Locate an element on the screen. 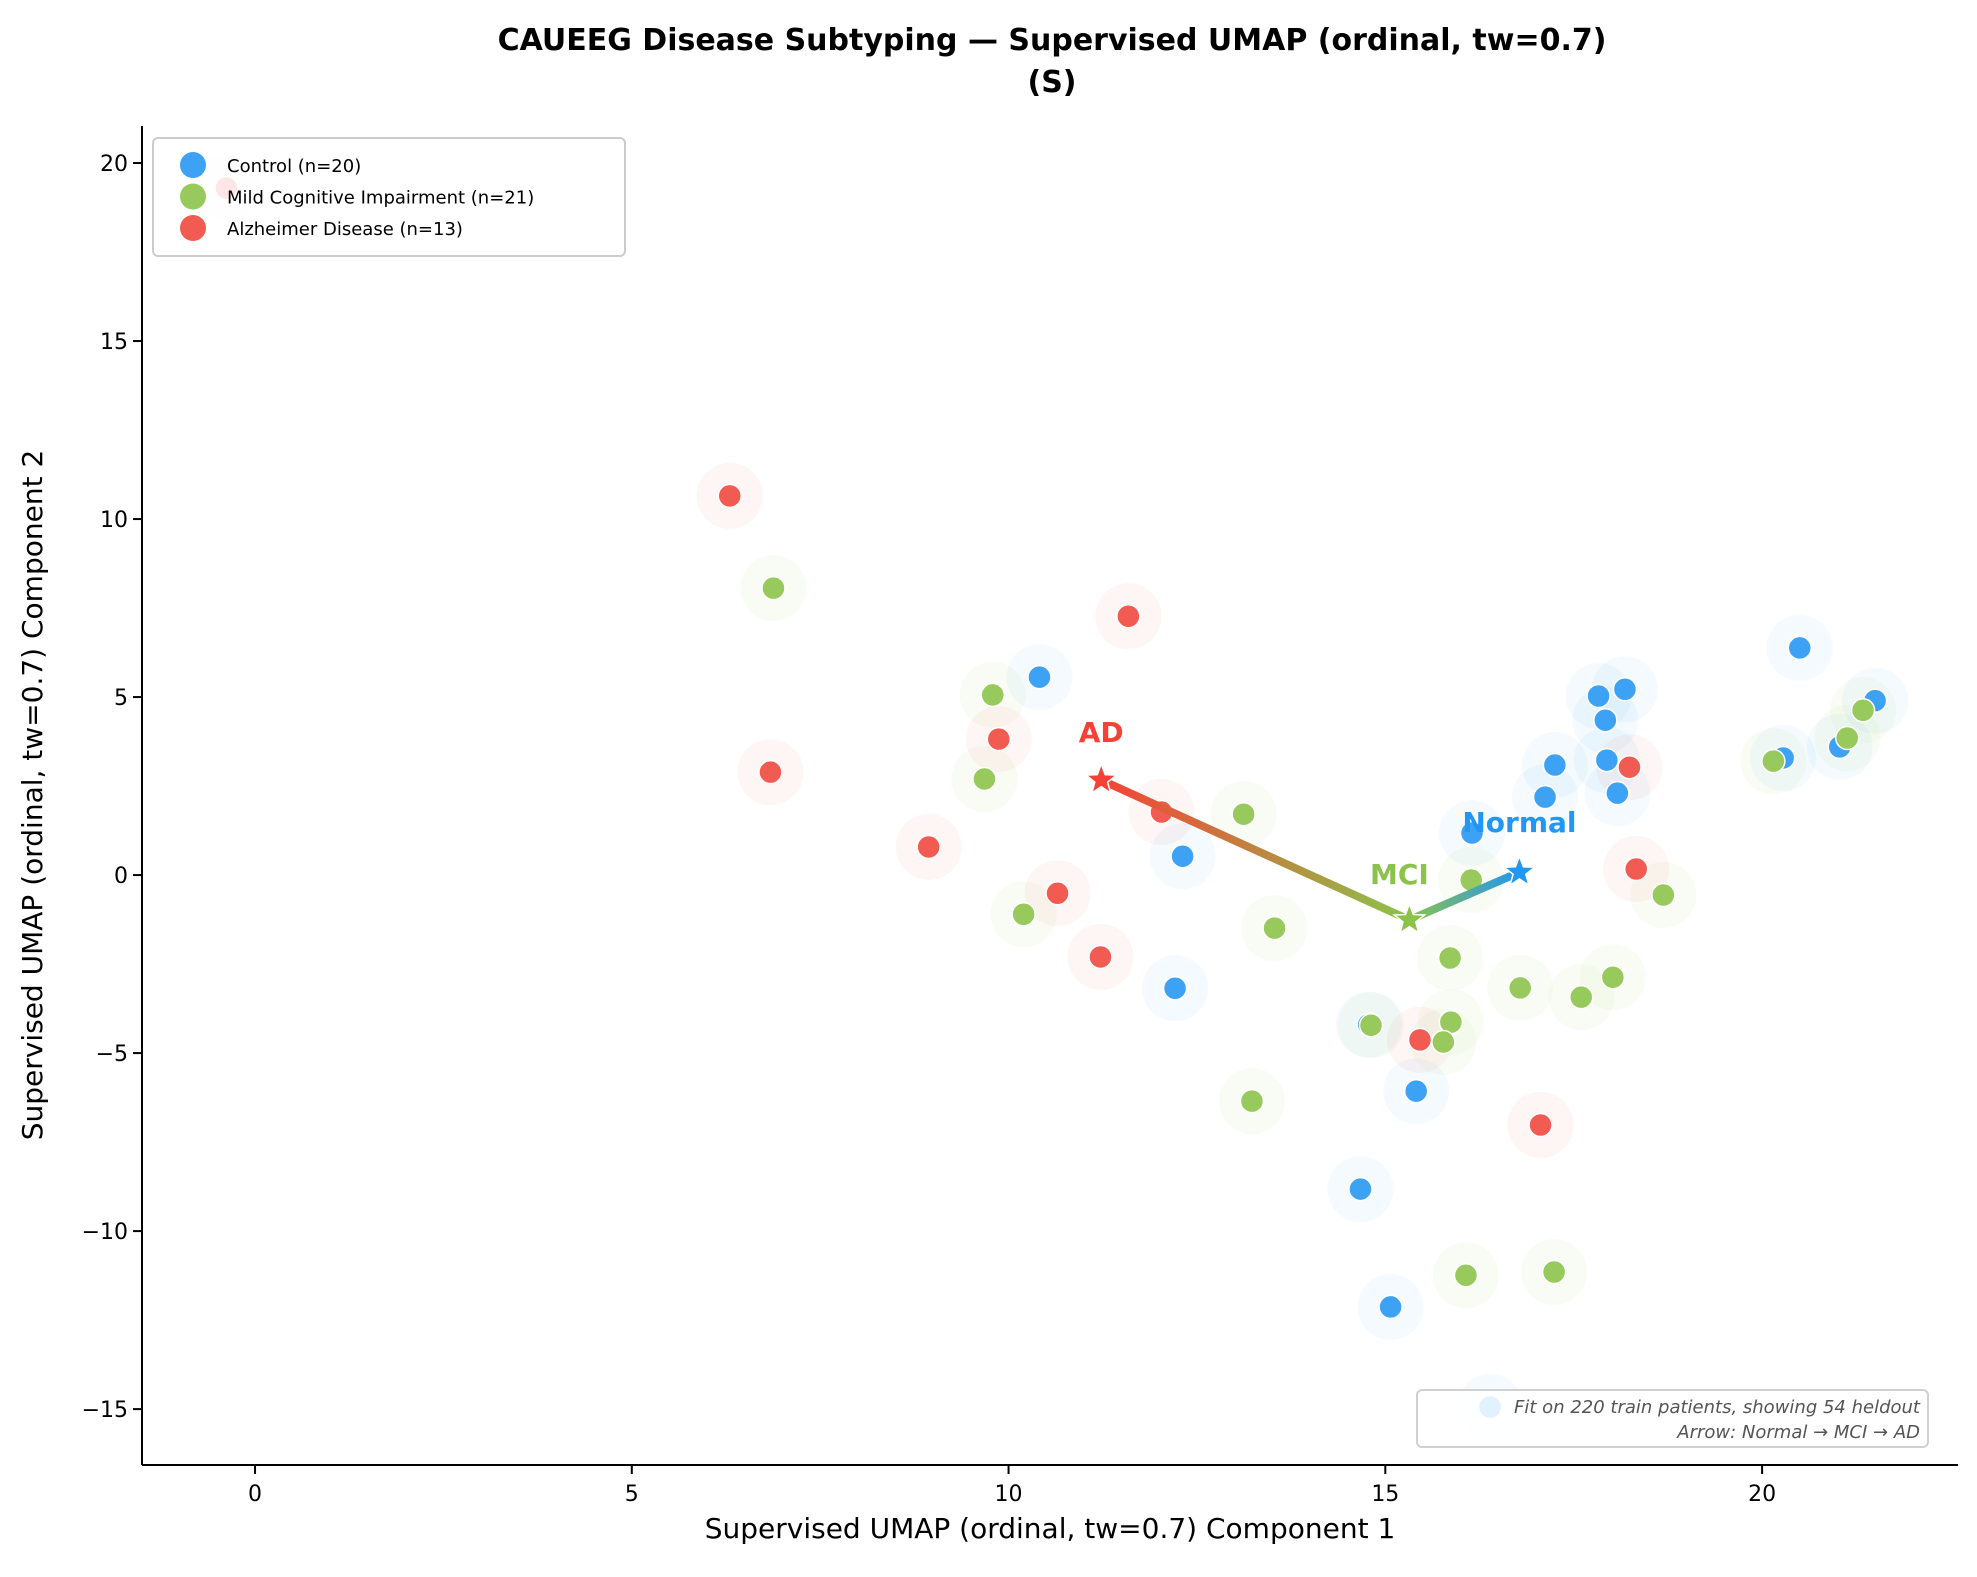 This screenshot has width=1977, height=1577. x-tick-label: 10 is located at coordinates (1009, 1494).